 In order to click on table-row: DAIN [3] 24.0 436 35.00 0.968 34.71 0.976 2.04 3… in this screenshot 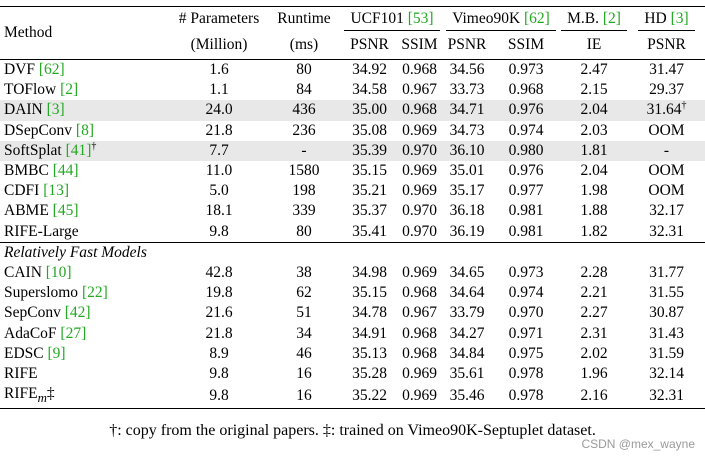, I will do `click(352, 110)`.